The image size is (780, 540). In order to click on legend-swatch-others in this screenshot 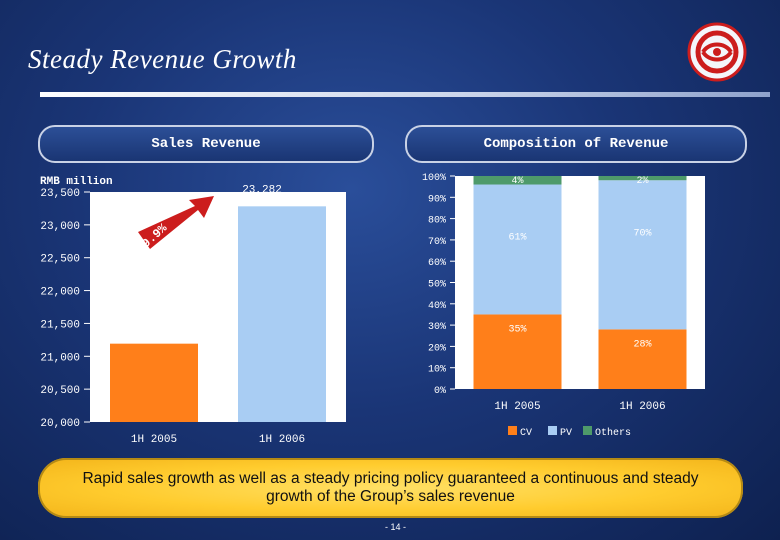, I will do `click(587, 430)`.